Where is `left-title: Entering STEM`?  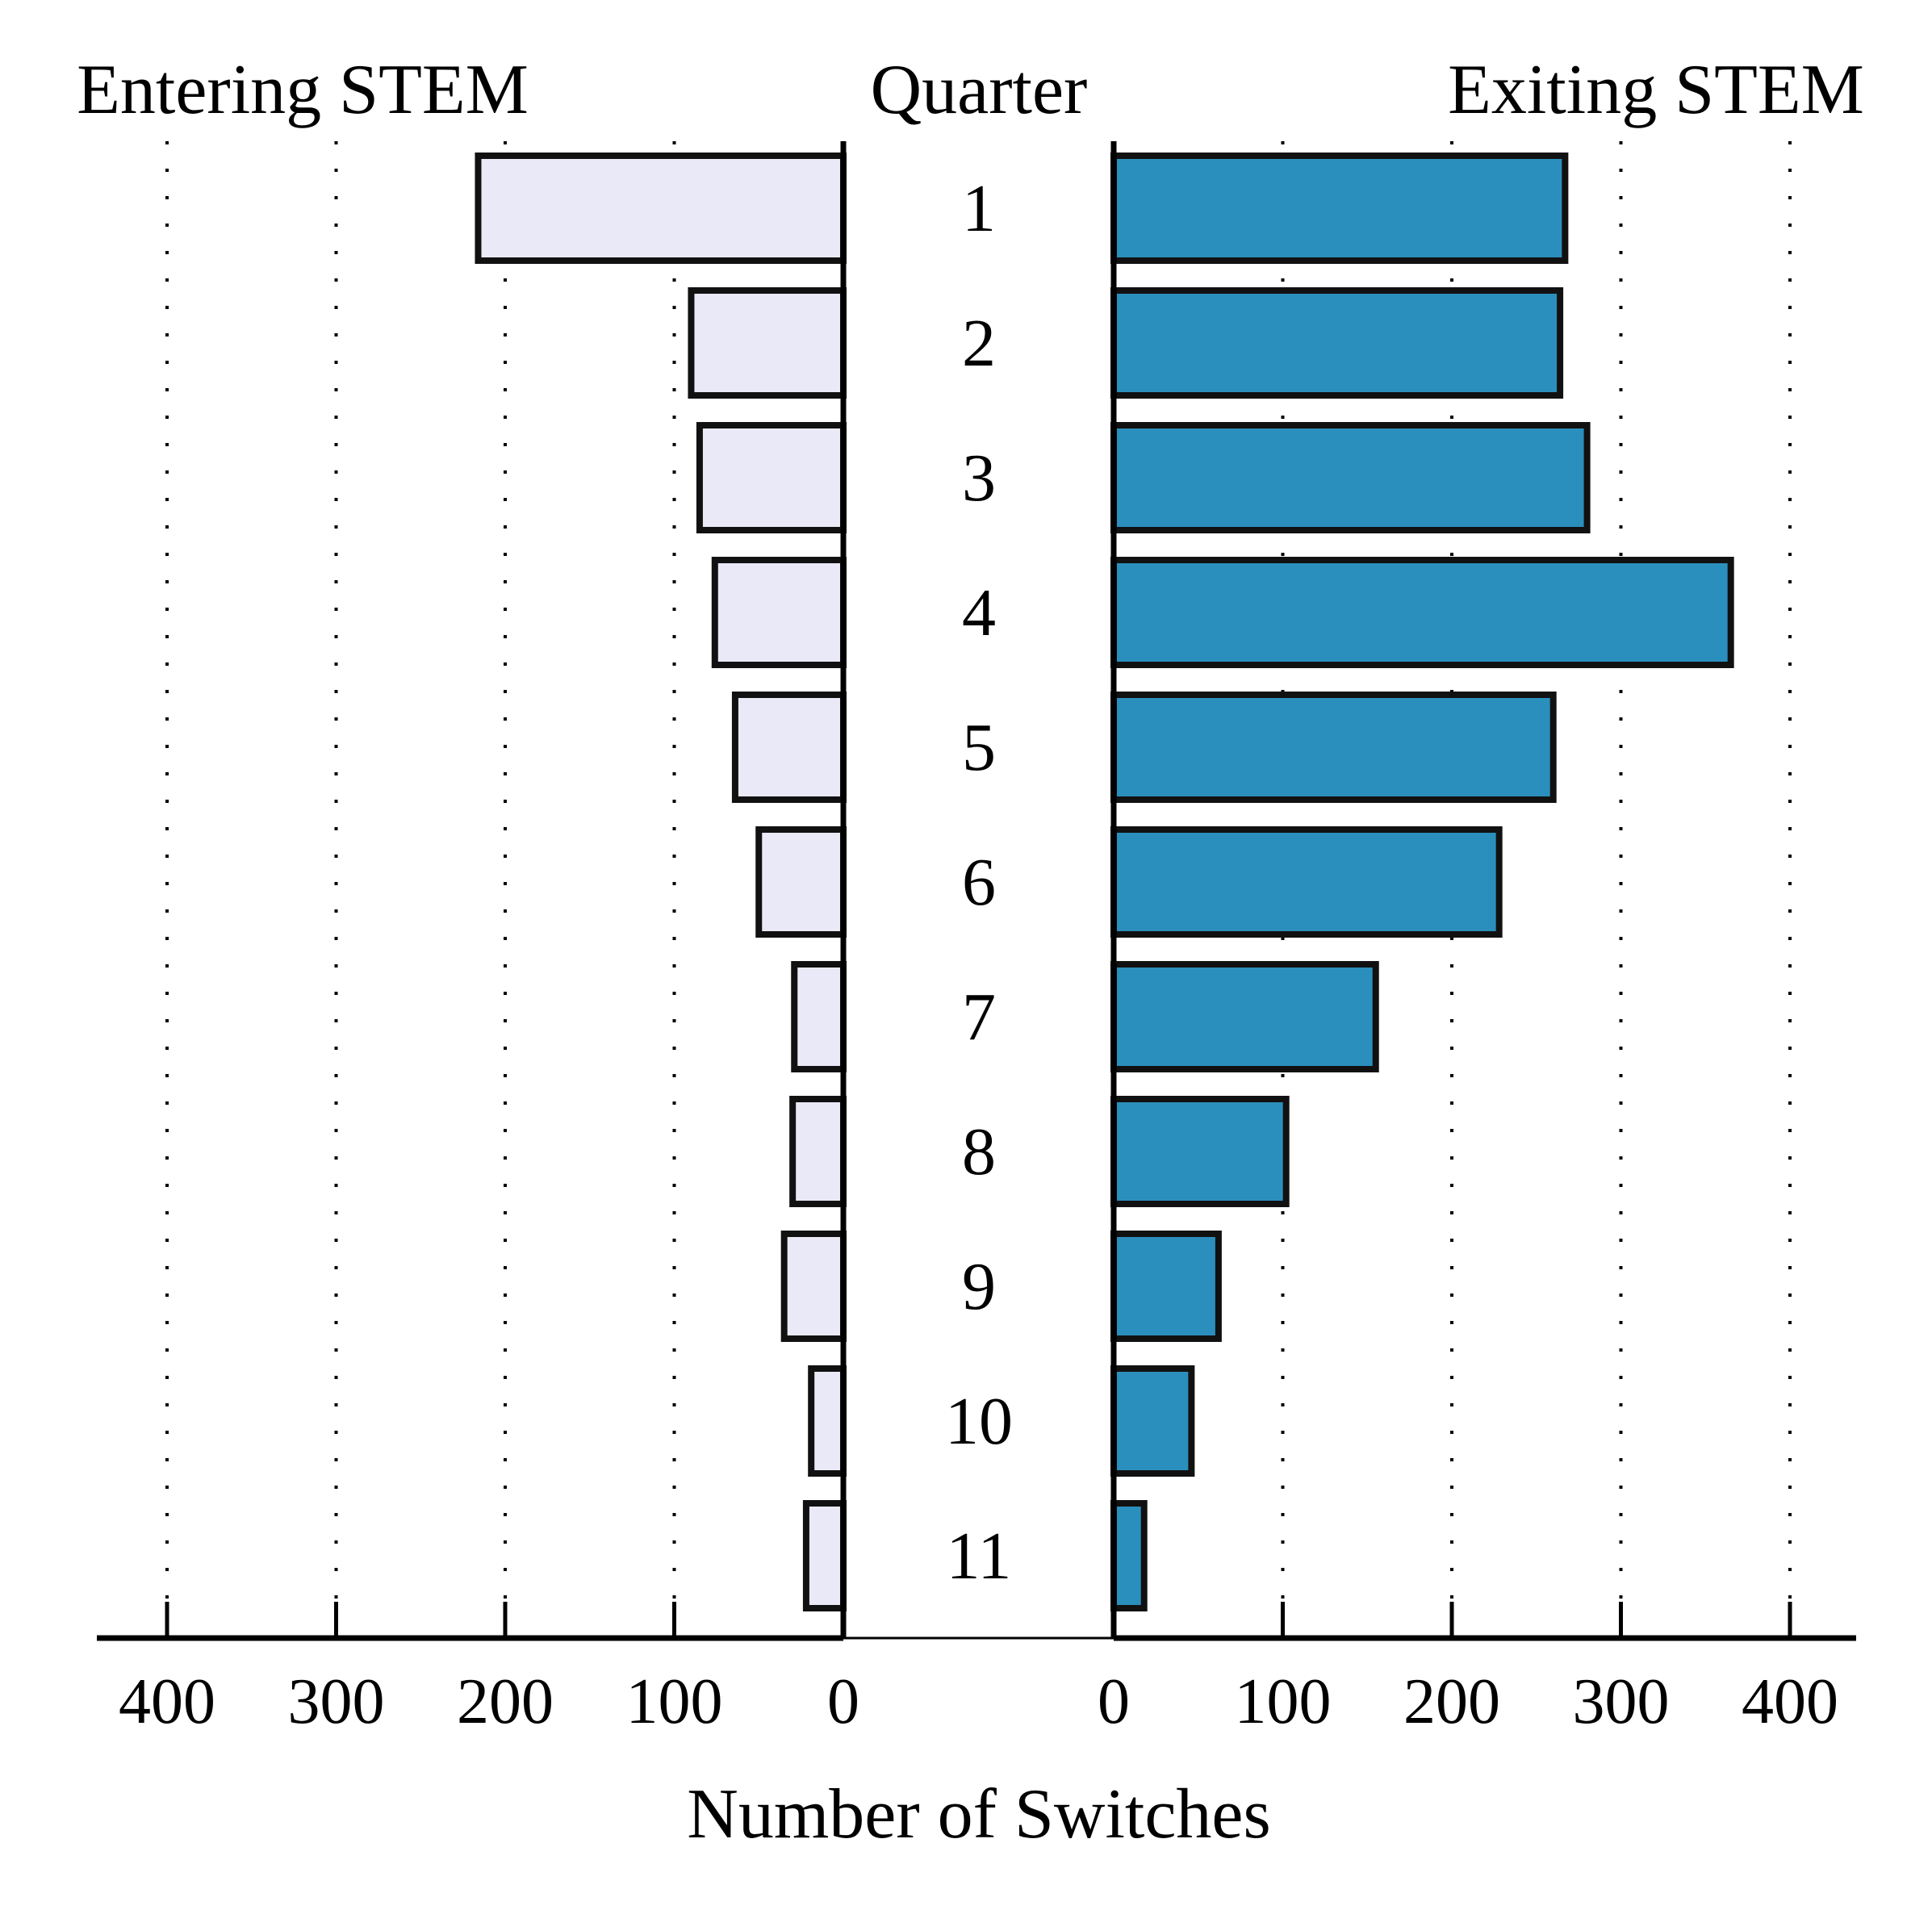
left-title: Entering STEM is located at coordinates (303, 90).